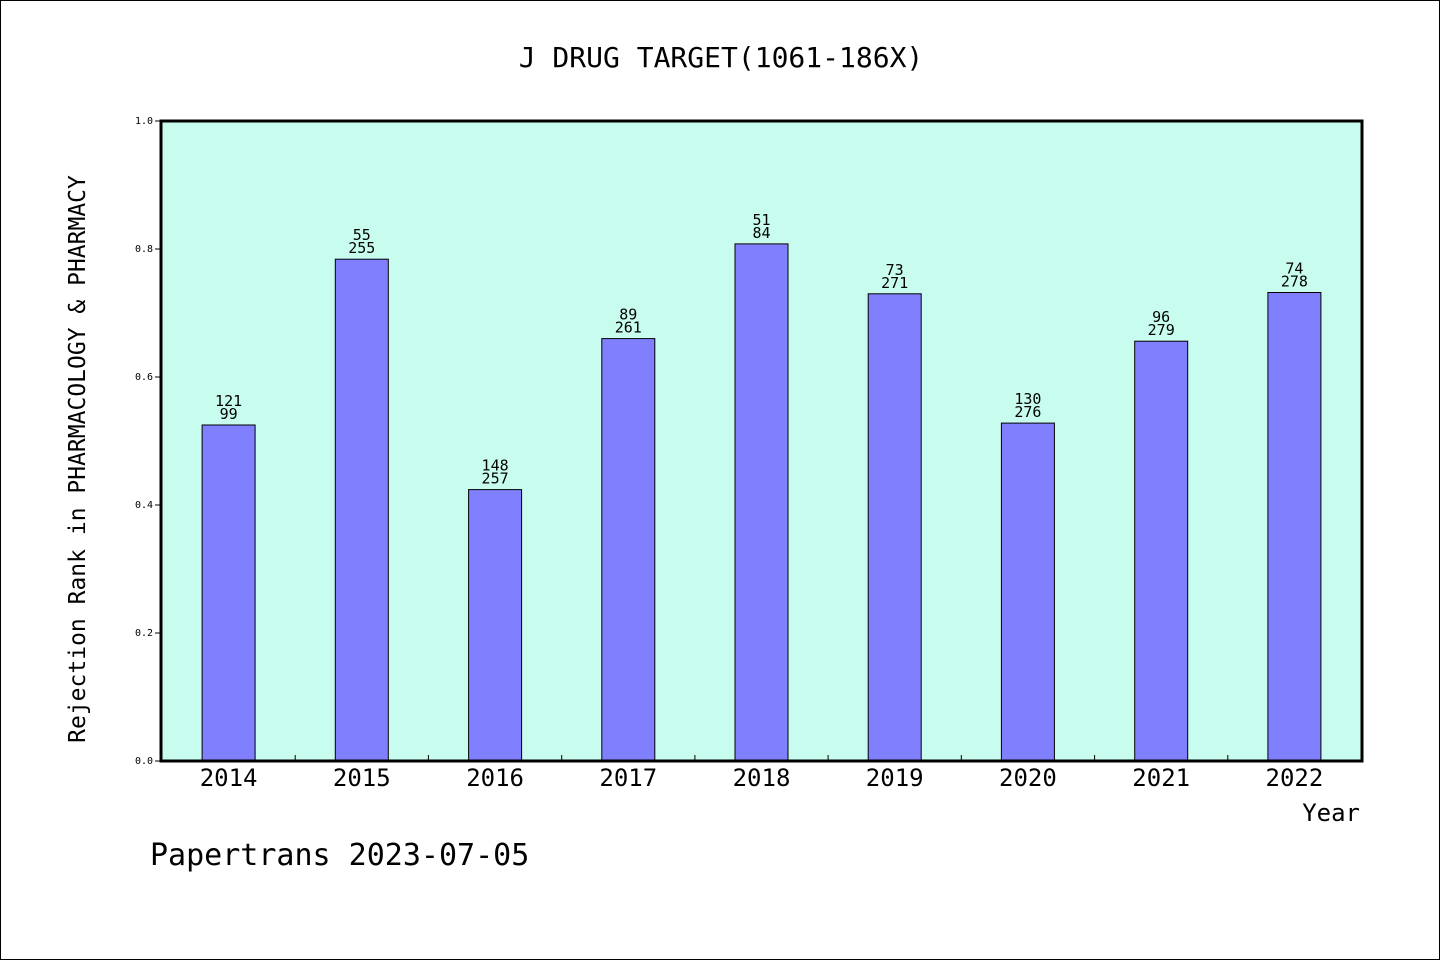  What do you see at coordinates (628, 328) in the screenshot?
I see `data-label-bottom-2017: 261` at bounding box center [628, 328].